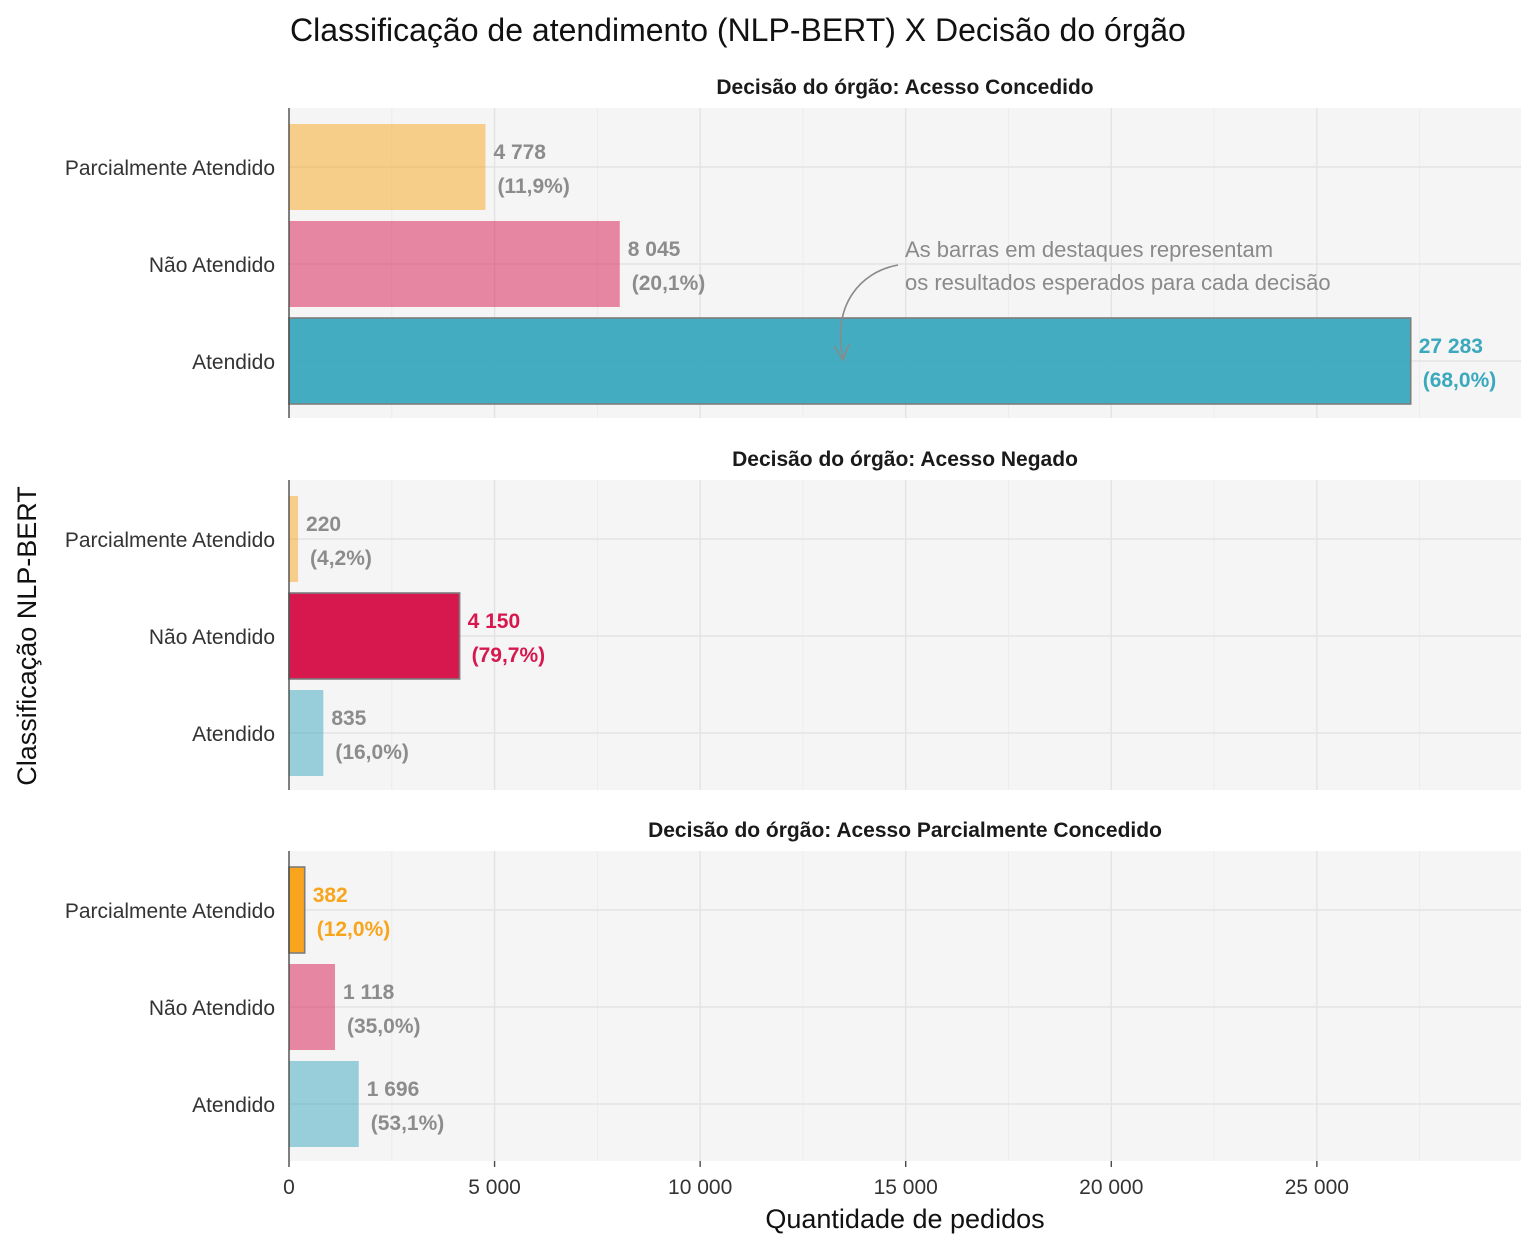  I want to click on x-axis-ticks: 0 5 000 10 000 15 000 20 000 25 000, so click(816, 1180).